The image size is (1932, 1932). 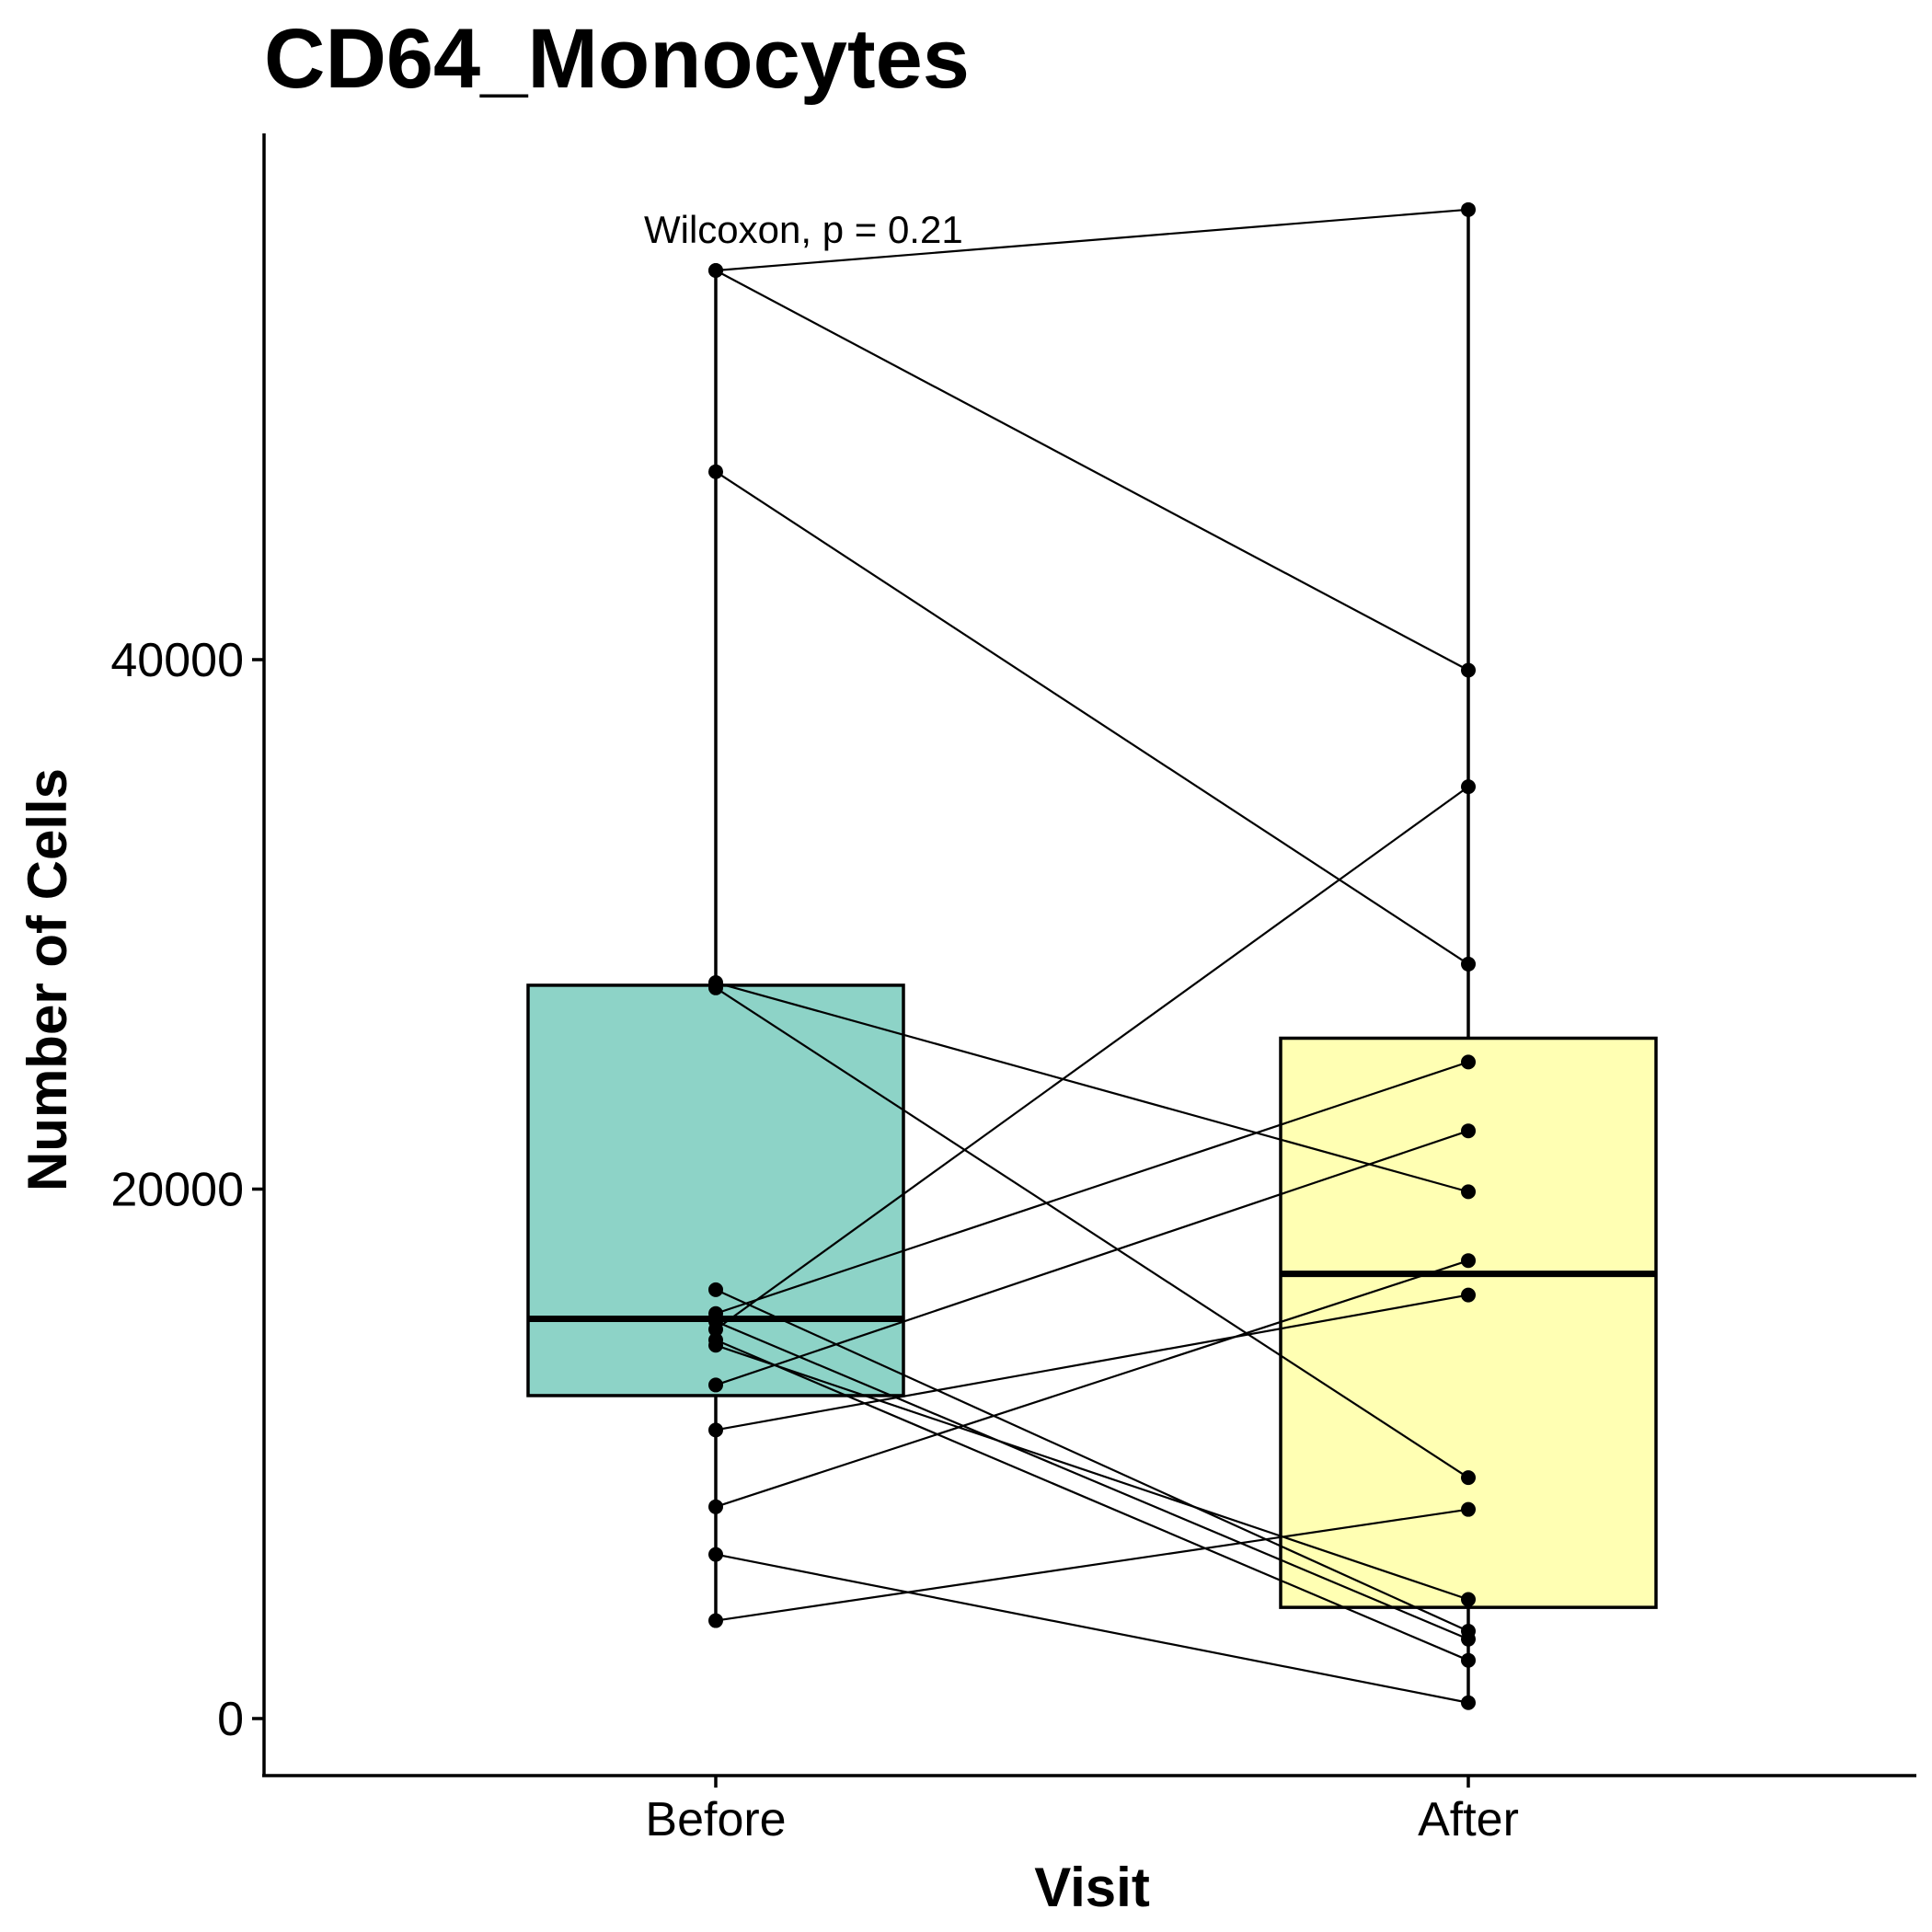 What do you see at coordinates (177, 1190) in the screenshot?
I see `y-tick-label-20000: 20000` at bounding box center [177, 1190].